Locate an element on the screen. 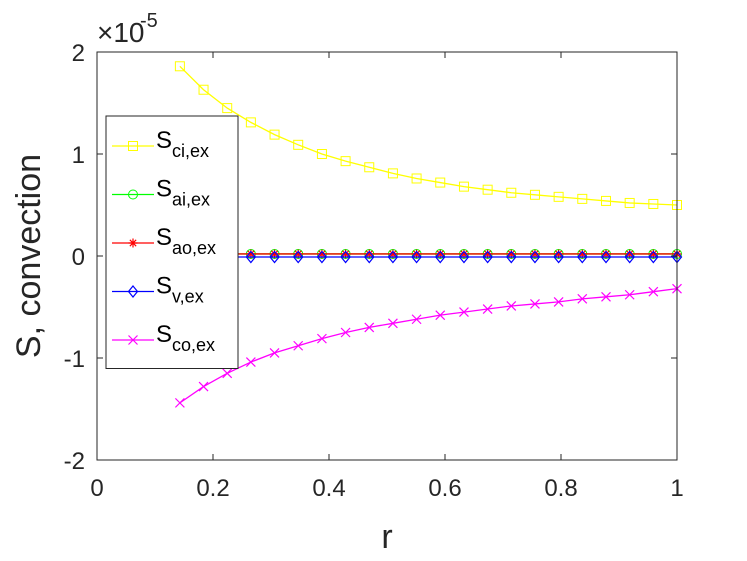 Image resolution: width=747 pixels, height=561 pixels. y-tick-label: 1 is located at coordinates (78, 155).